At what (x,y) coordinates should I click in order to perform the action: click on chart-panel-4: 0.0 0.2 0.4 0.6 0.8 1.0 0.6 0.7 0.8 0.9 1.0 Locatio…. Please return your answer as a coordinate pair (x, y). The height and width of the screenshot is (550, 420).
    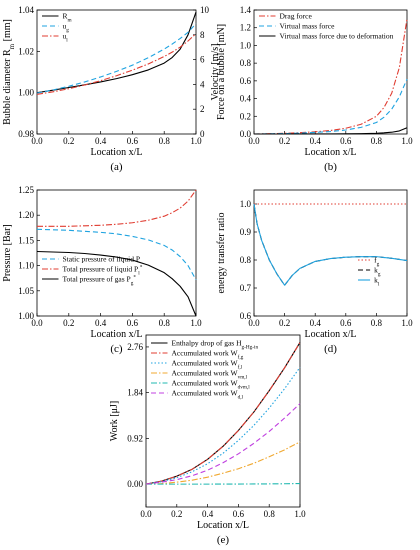
    Looking at the image, I should click on (314, 272).